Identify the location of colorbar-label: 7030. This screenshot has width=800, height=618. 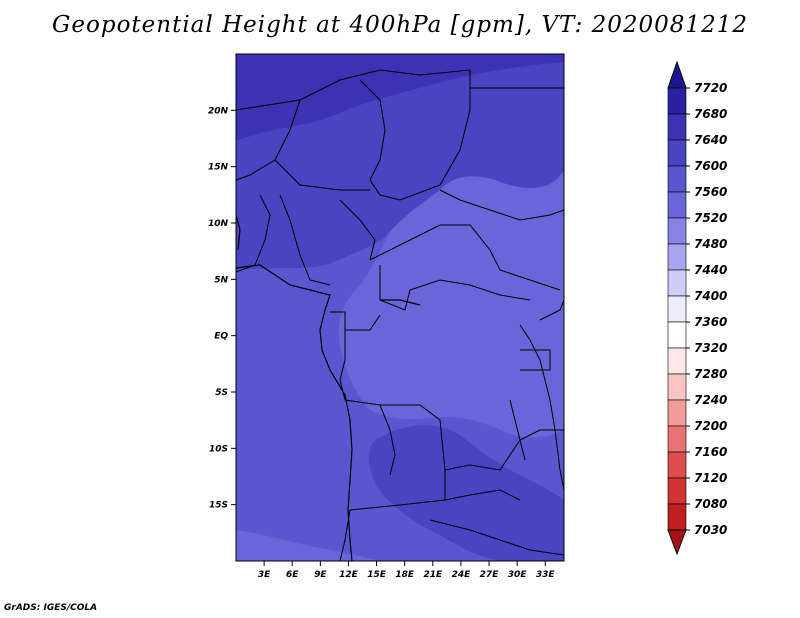
(710, 530).